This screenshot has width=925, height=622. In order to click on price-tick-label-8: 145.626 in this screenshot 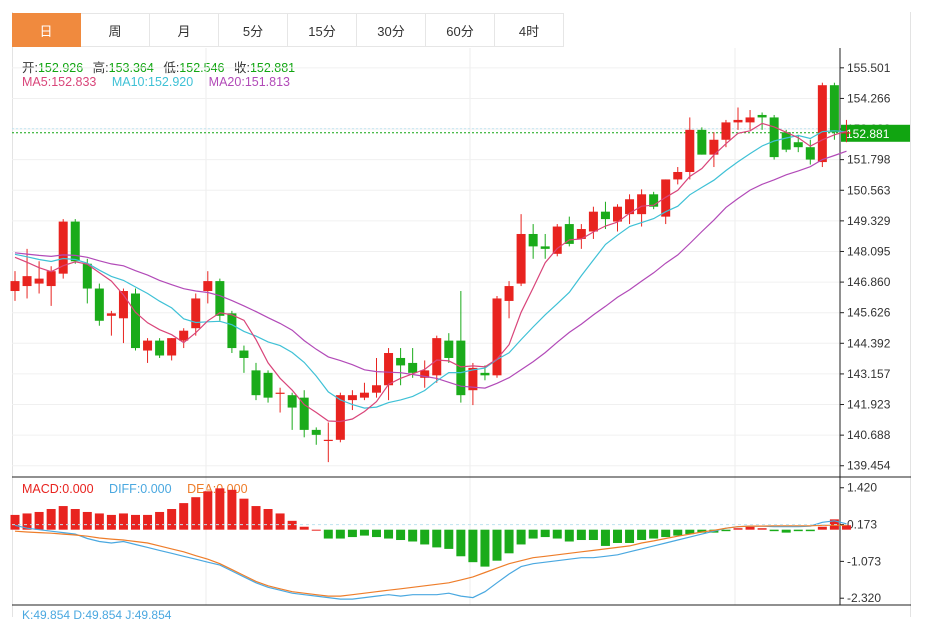, I will do `click(869, 313)`.